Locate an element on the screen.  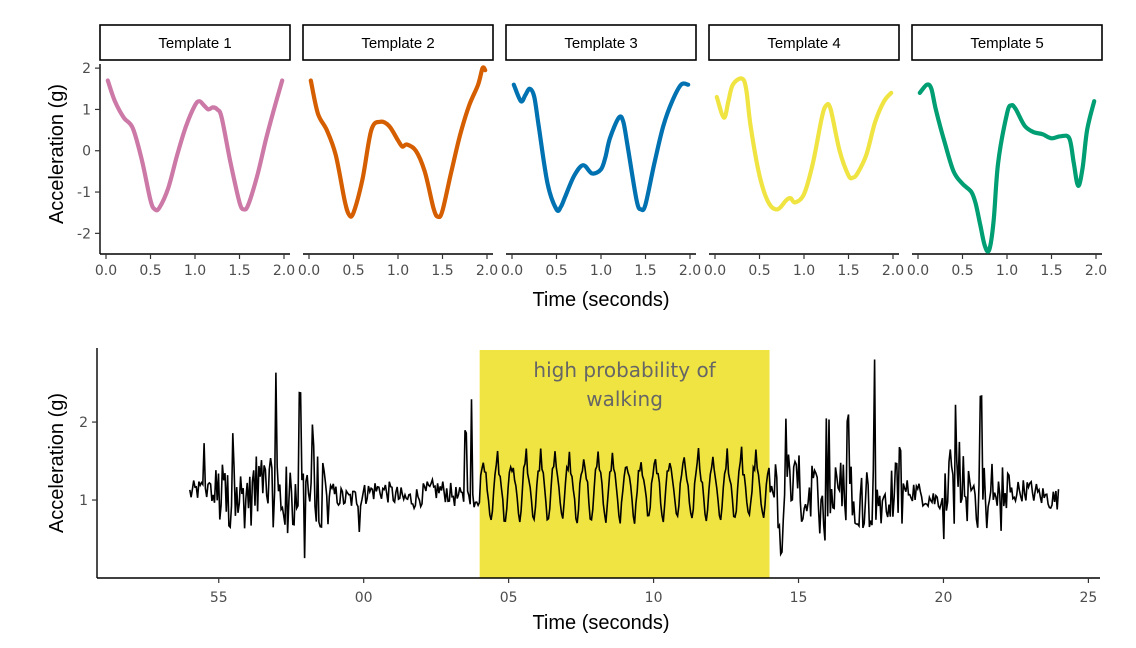
template-panel-2: Template 2 0.0 0.5 1.0 1.5 2.0 is located at coordinates (398, 151).